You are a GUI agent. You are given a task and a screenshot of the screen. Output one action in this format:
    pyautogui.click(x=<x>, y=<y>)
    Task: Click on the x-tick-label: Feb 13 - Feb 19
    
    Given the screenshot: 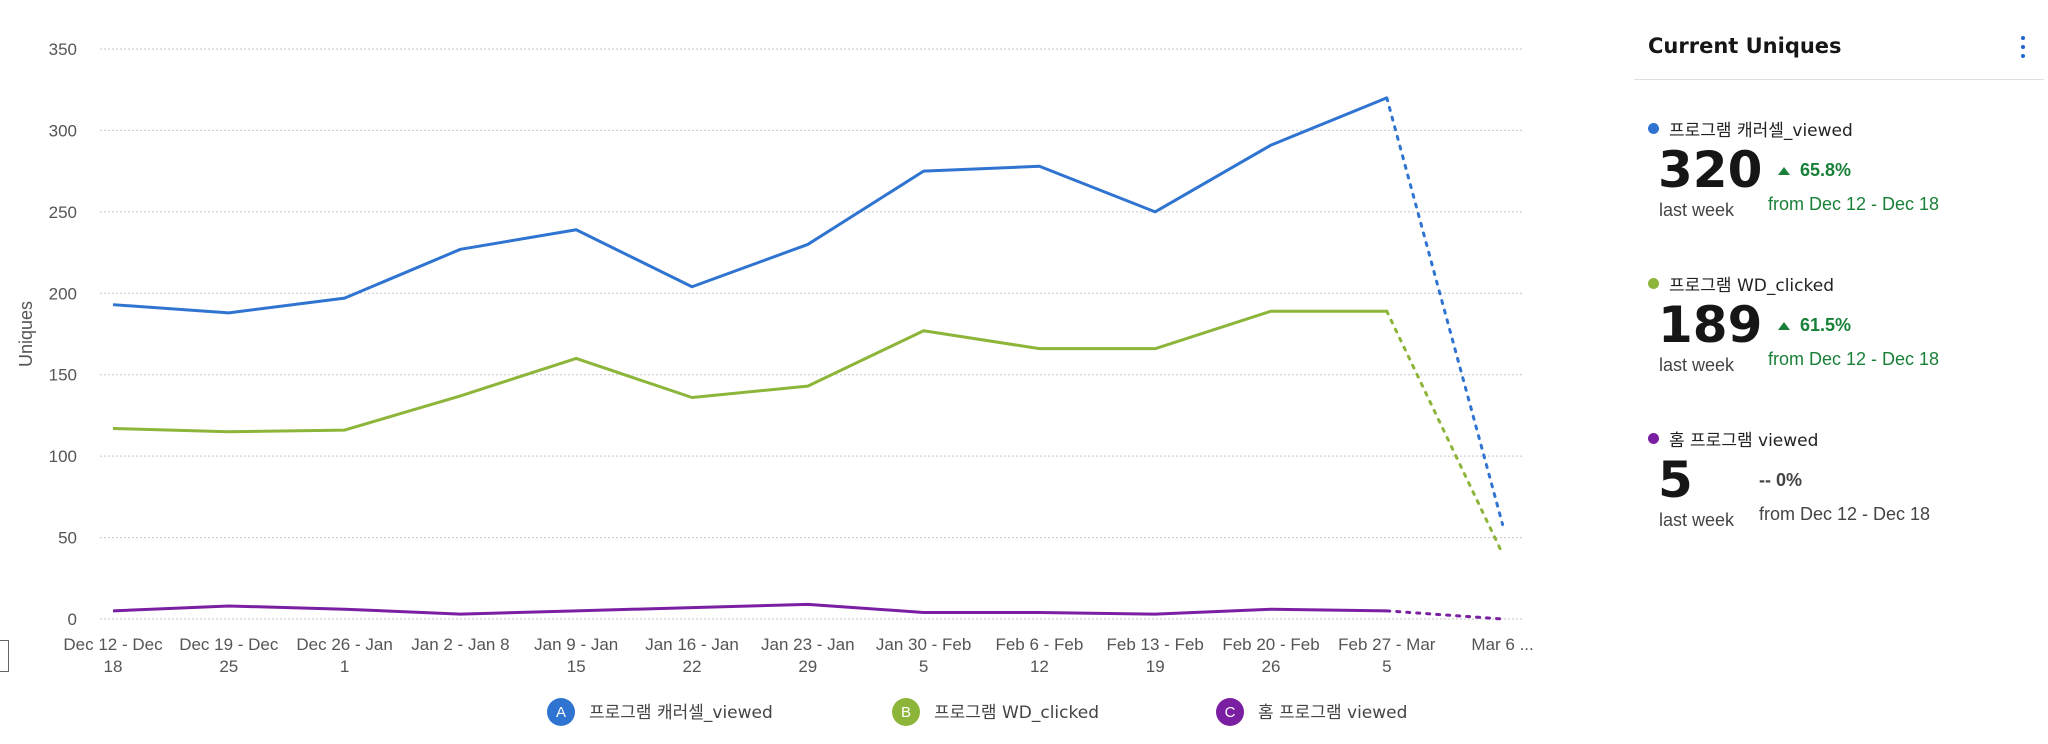 What is the action you would take?
    pyautogui.click(x=1155, y=655)
    